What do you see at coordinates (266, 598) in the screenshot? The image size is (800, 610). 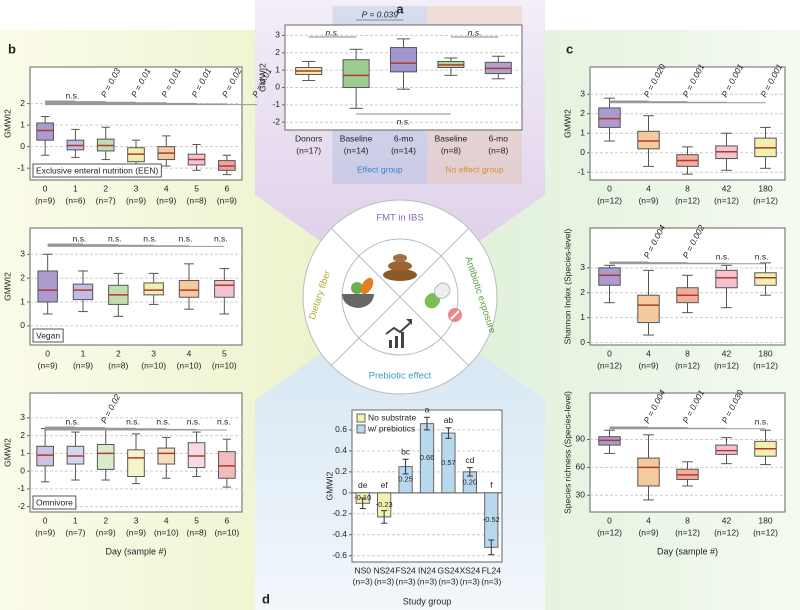 I see `panel-letter: d` at bounding box center [266, 598].